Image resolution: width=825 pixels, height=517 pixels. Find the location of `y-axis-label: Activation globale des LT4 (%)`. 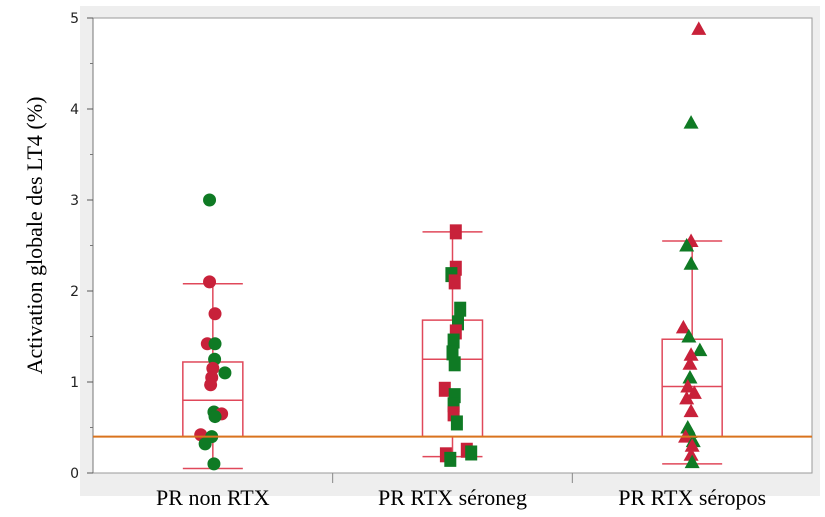

y-axis-label: Activation globale des LT4 (%) is located at coordinates (34, 236).